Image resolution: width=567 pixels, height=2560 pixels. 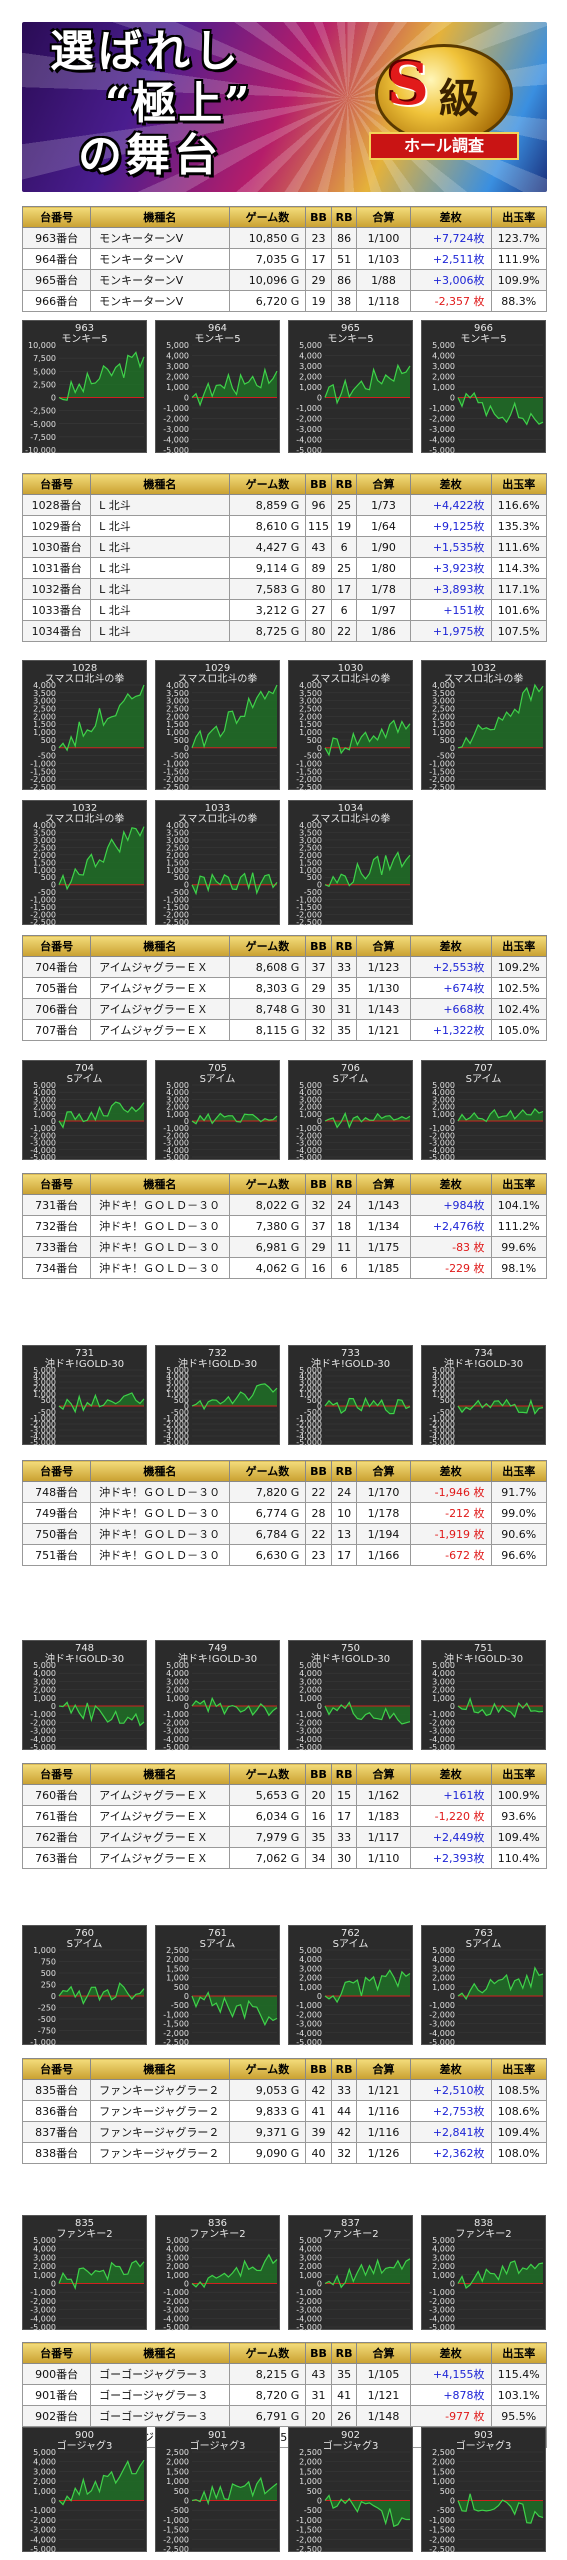 I want to click on column-header: 機種名, so click(x=160, y=2069).